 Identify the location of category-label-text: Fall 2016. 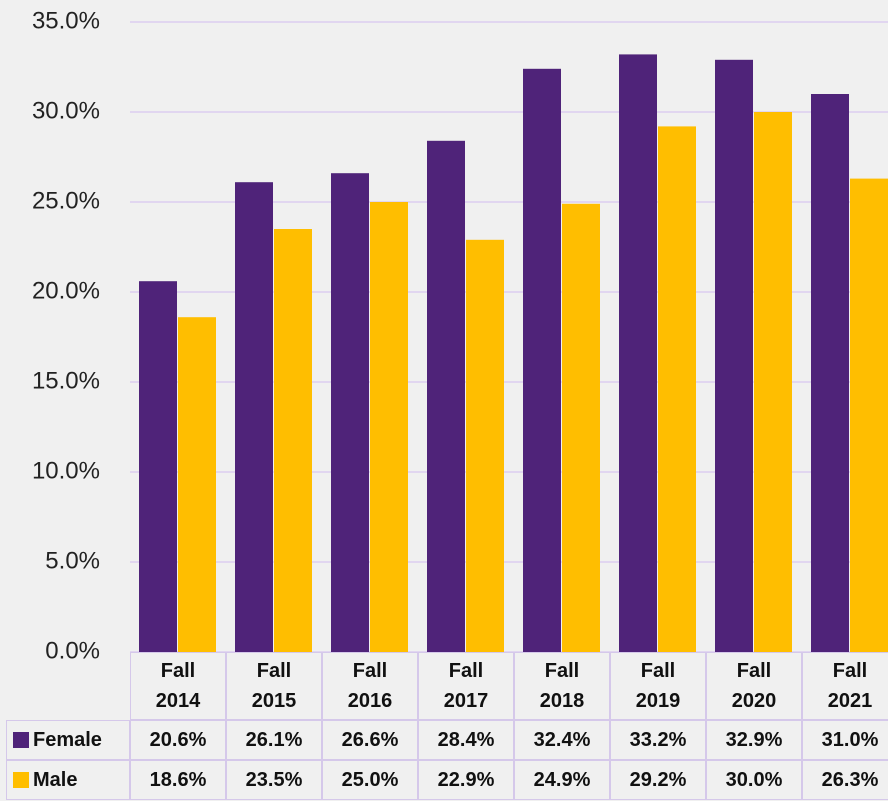
(370, 686).